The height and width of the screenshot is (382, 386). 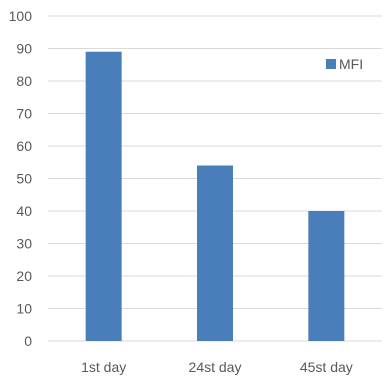 What do you see at coordinates (24, 49) in the screenshot?
I see `y-tick-label-90: 90` at bounding box center [24, 49].